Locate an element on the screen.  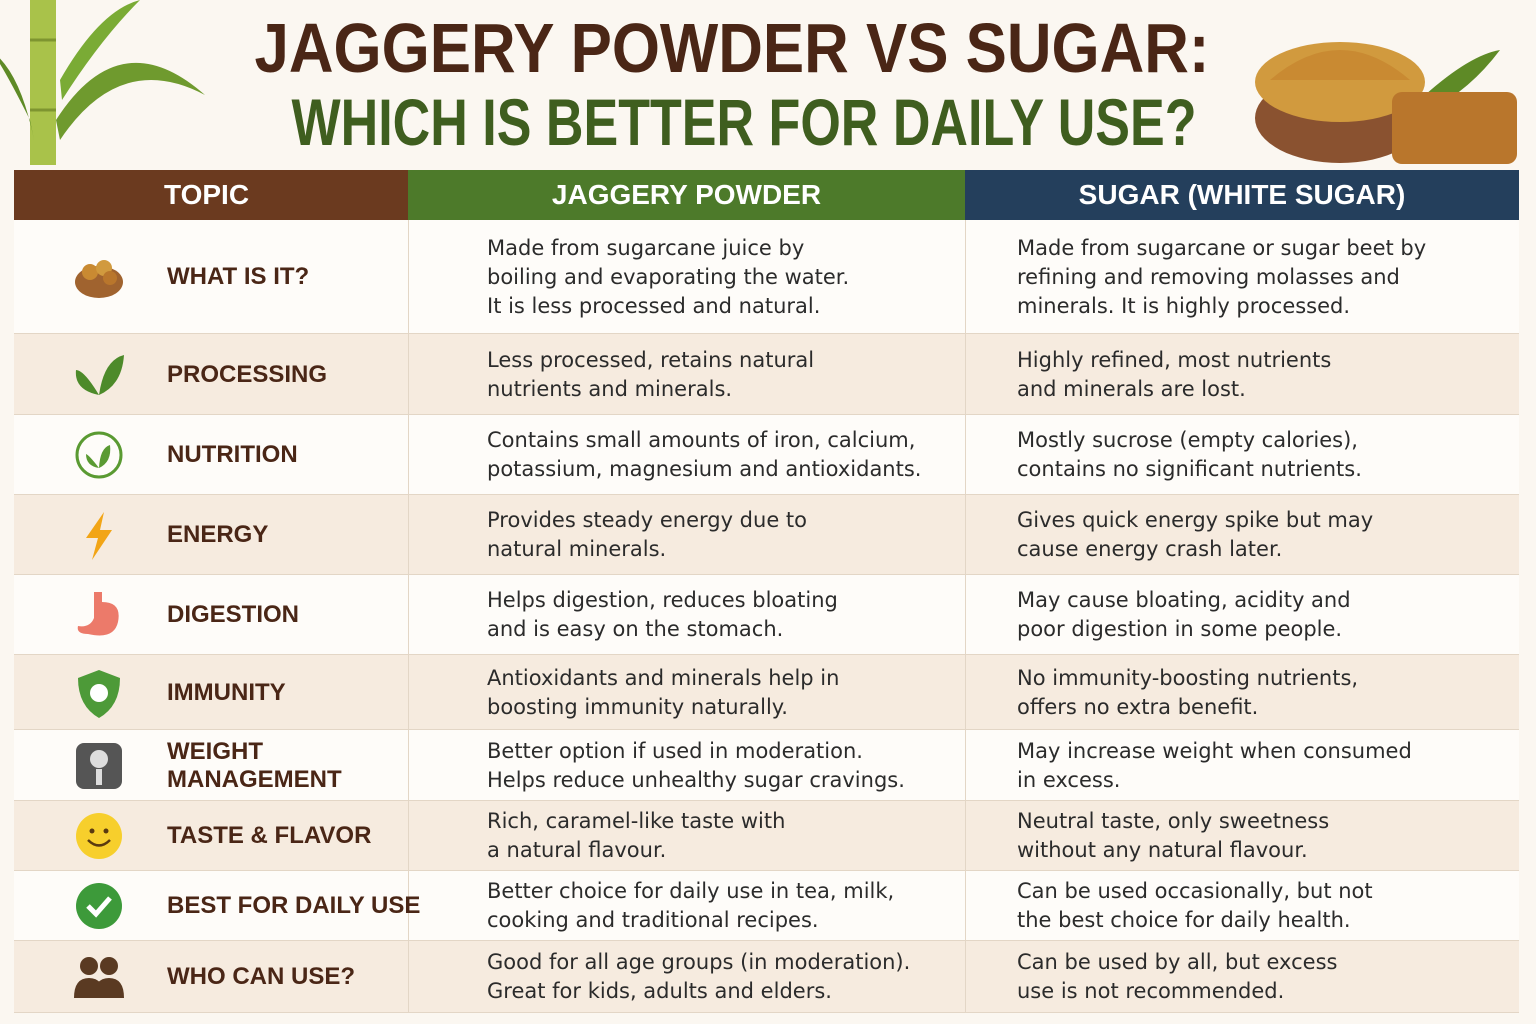
text-line: Made from sugarcane juice by is located at coordinates (646, 247).